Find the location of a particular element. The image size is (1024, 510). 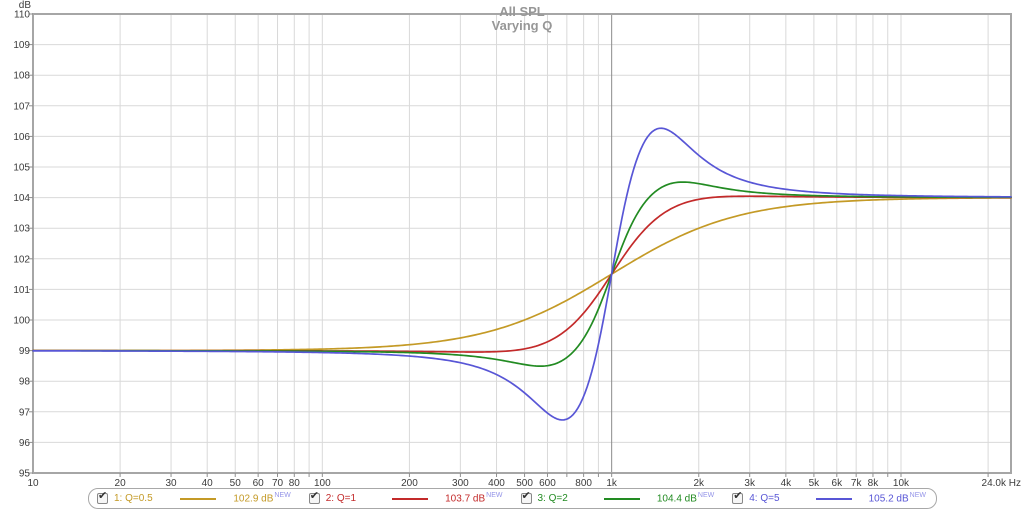

x-tick-label: 800 is located at coordinates (583, 483).